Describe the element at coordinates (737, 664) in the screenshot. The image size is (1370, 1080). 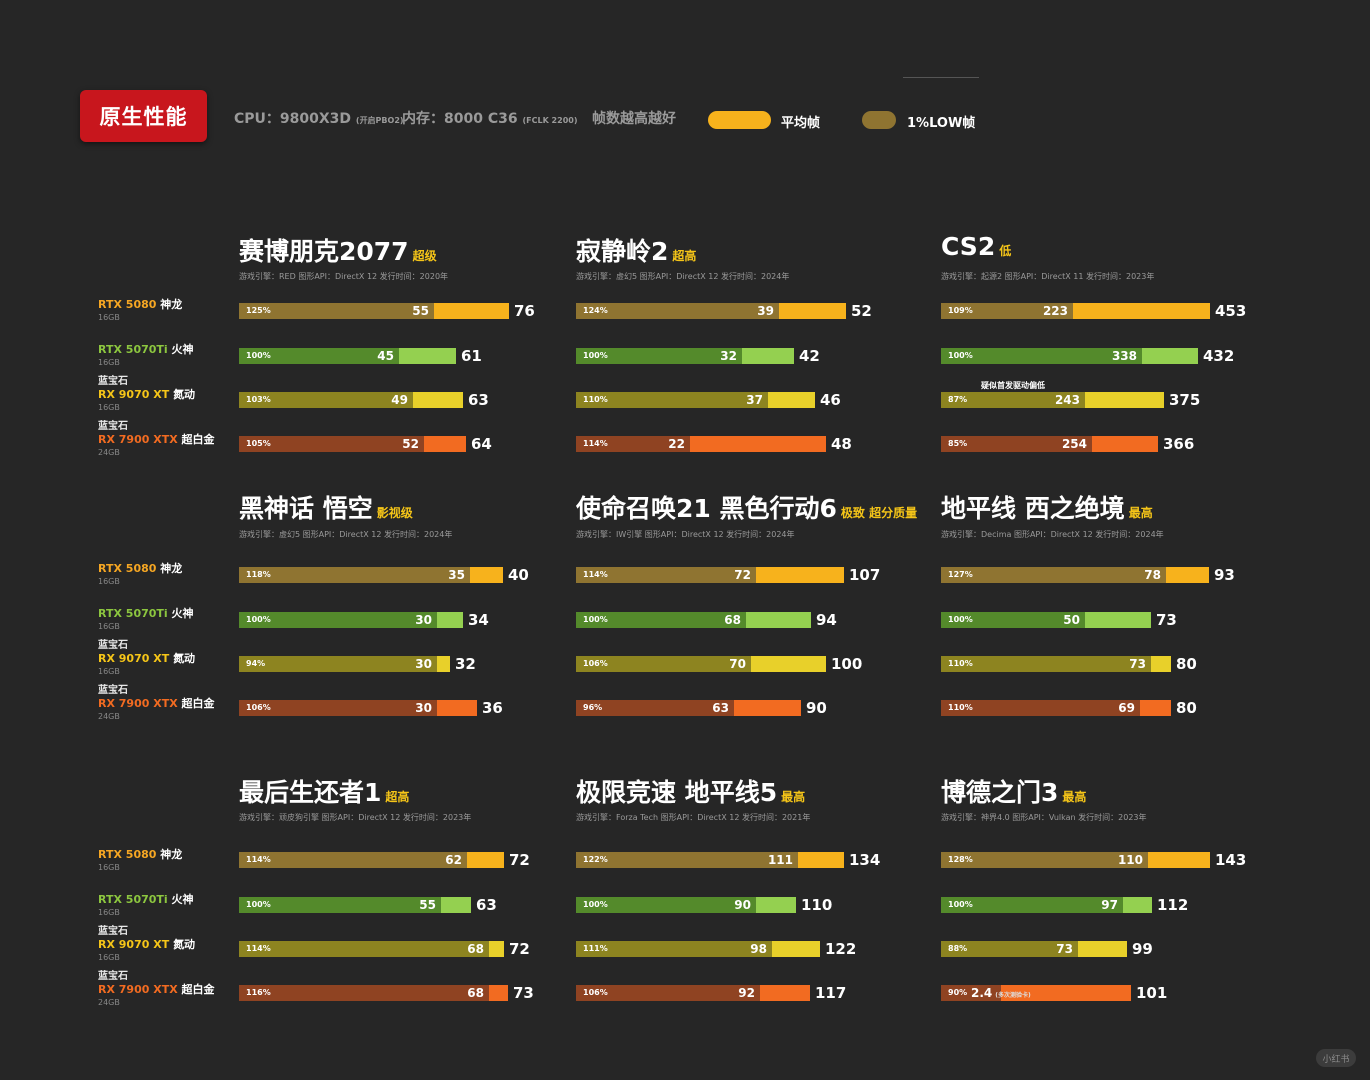
I see `low-fps-value: 70` at that location.